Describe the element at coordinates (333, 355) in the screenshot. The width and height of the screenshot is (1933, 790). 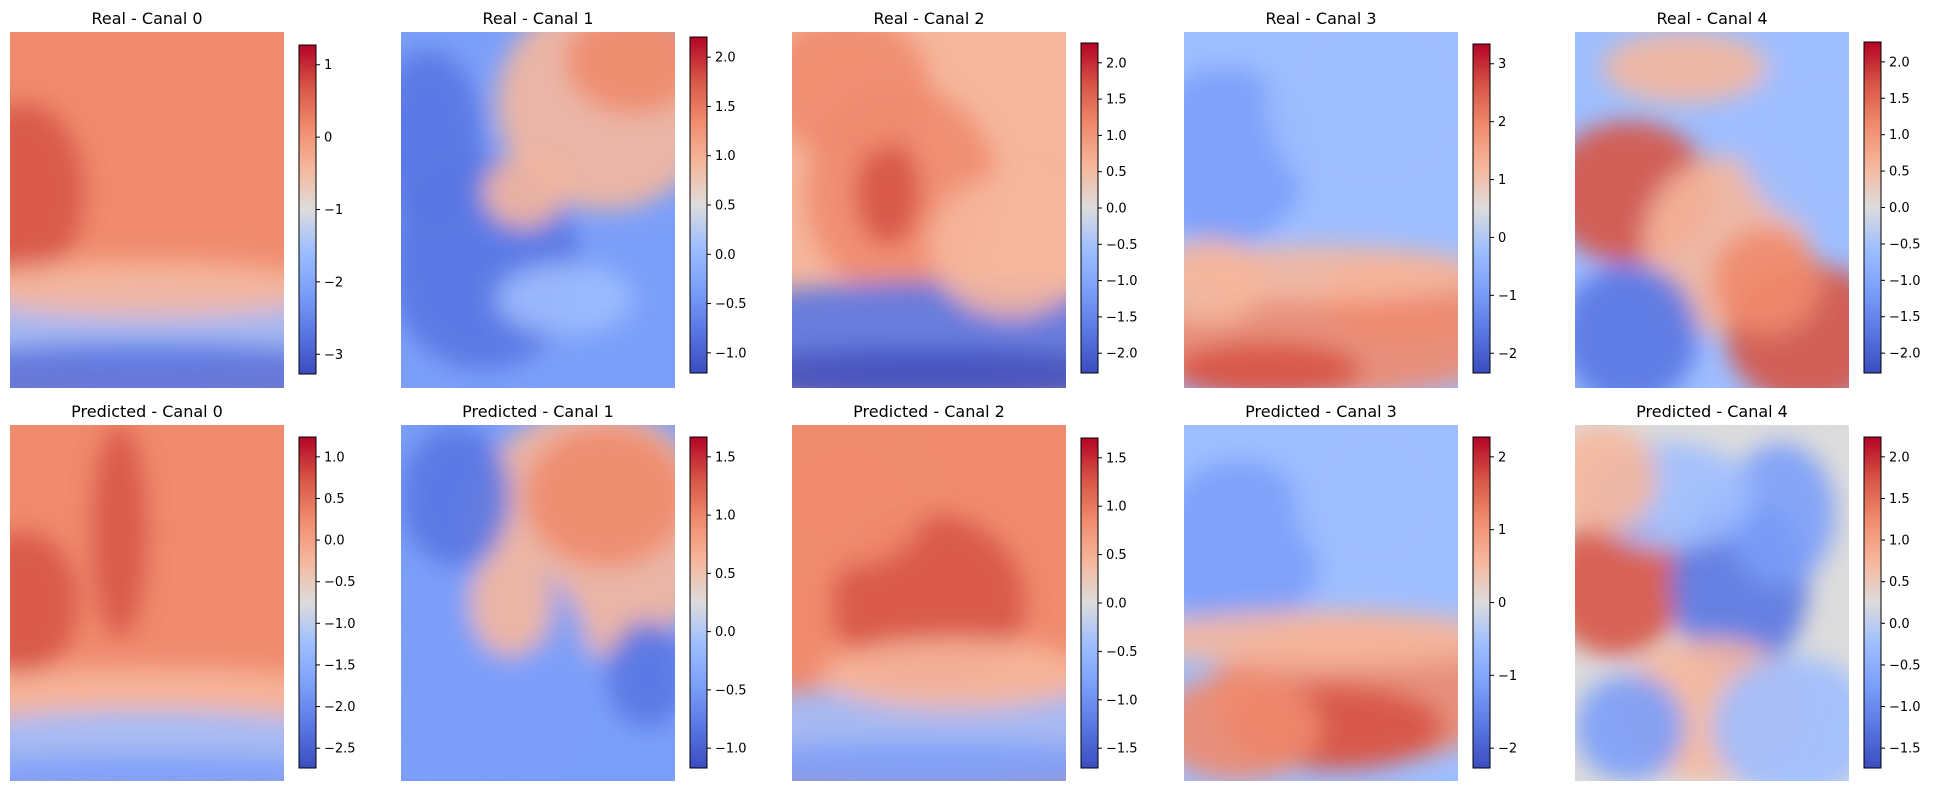
I see `colorbar-tick-label: −3` at that location.